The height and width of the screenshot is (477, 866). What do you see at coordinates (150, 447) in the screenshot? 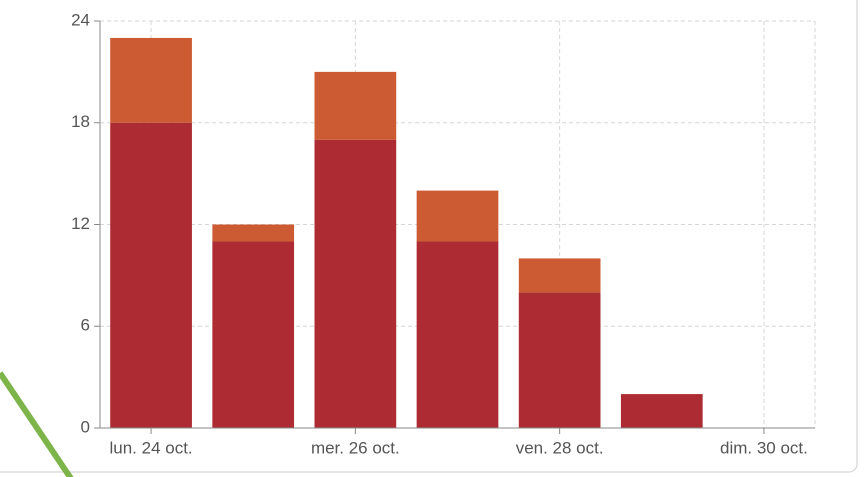
I see `x-tick-label: lun. 24 oct.` at bounding box center [150, 447].